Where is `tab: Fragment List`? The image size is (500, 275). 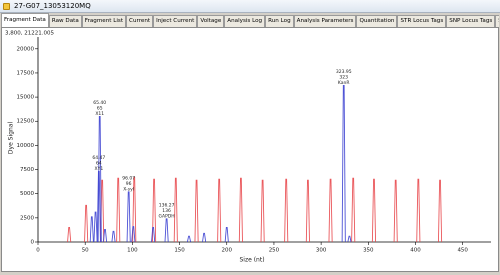
tab: Fragment List is located at coordinates (104, 21).